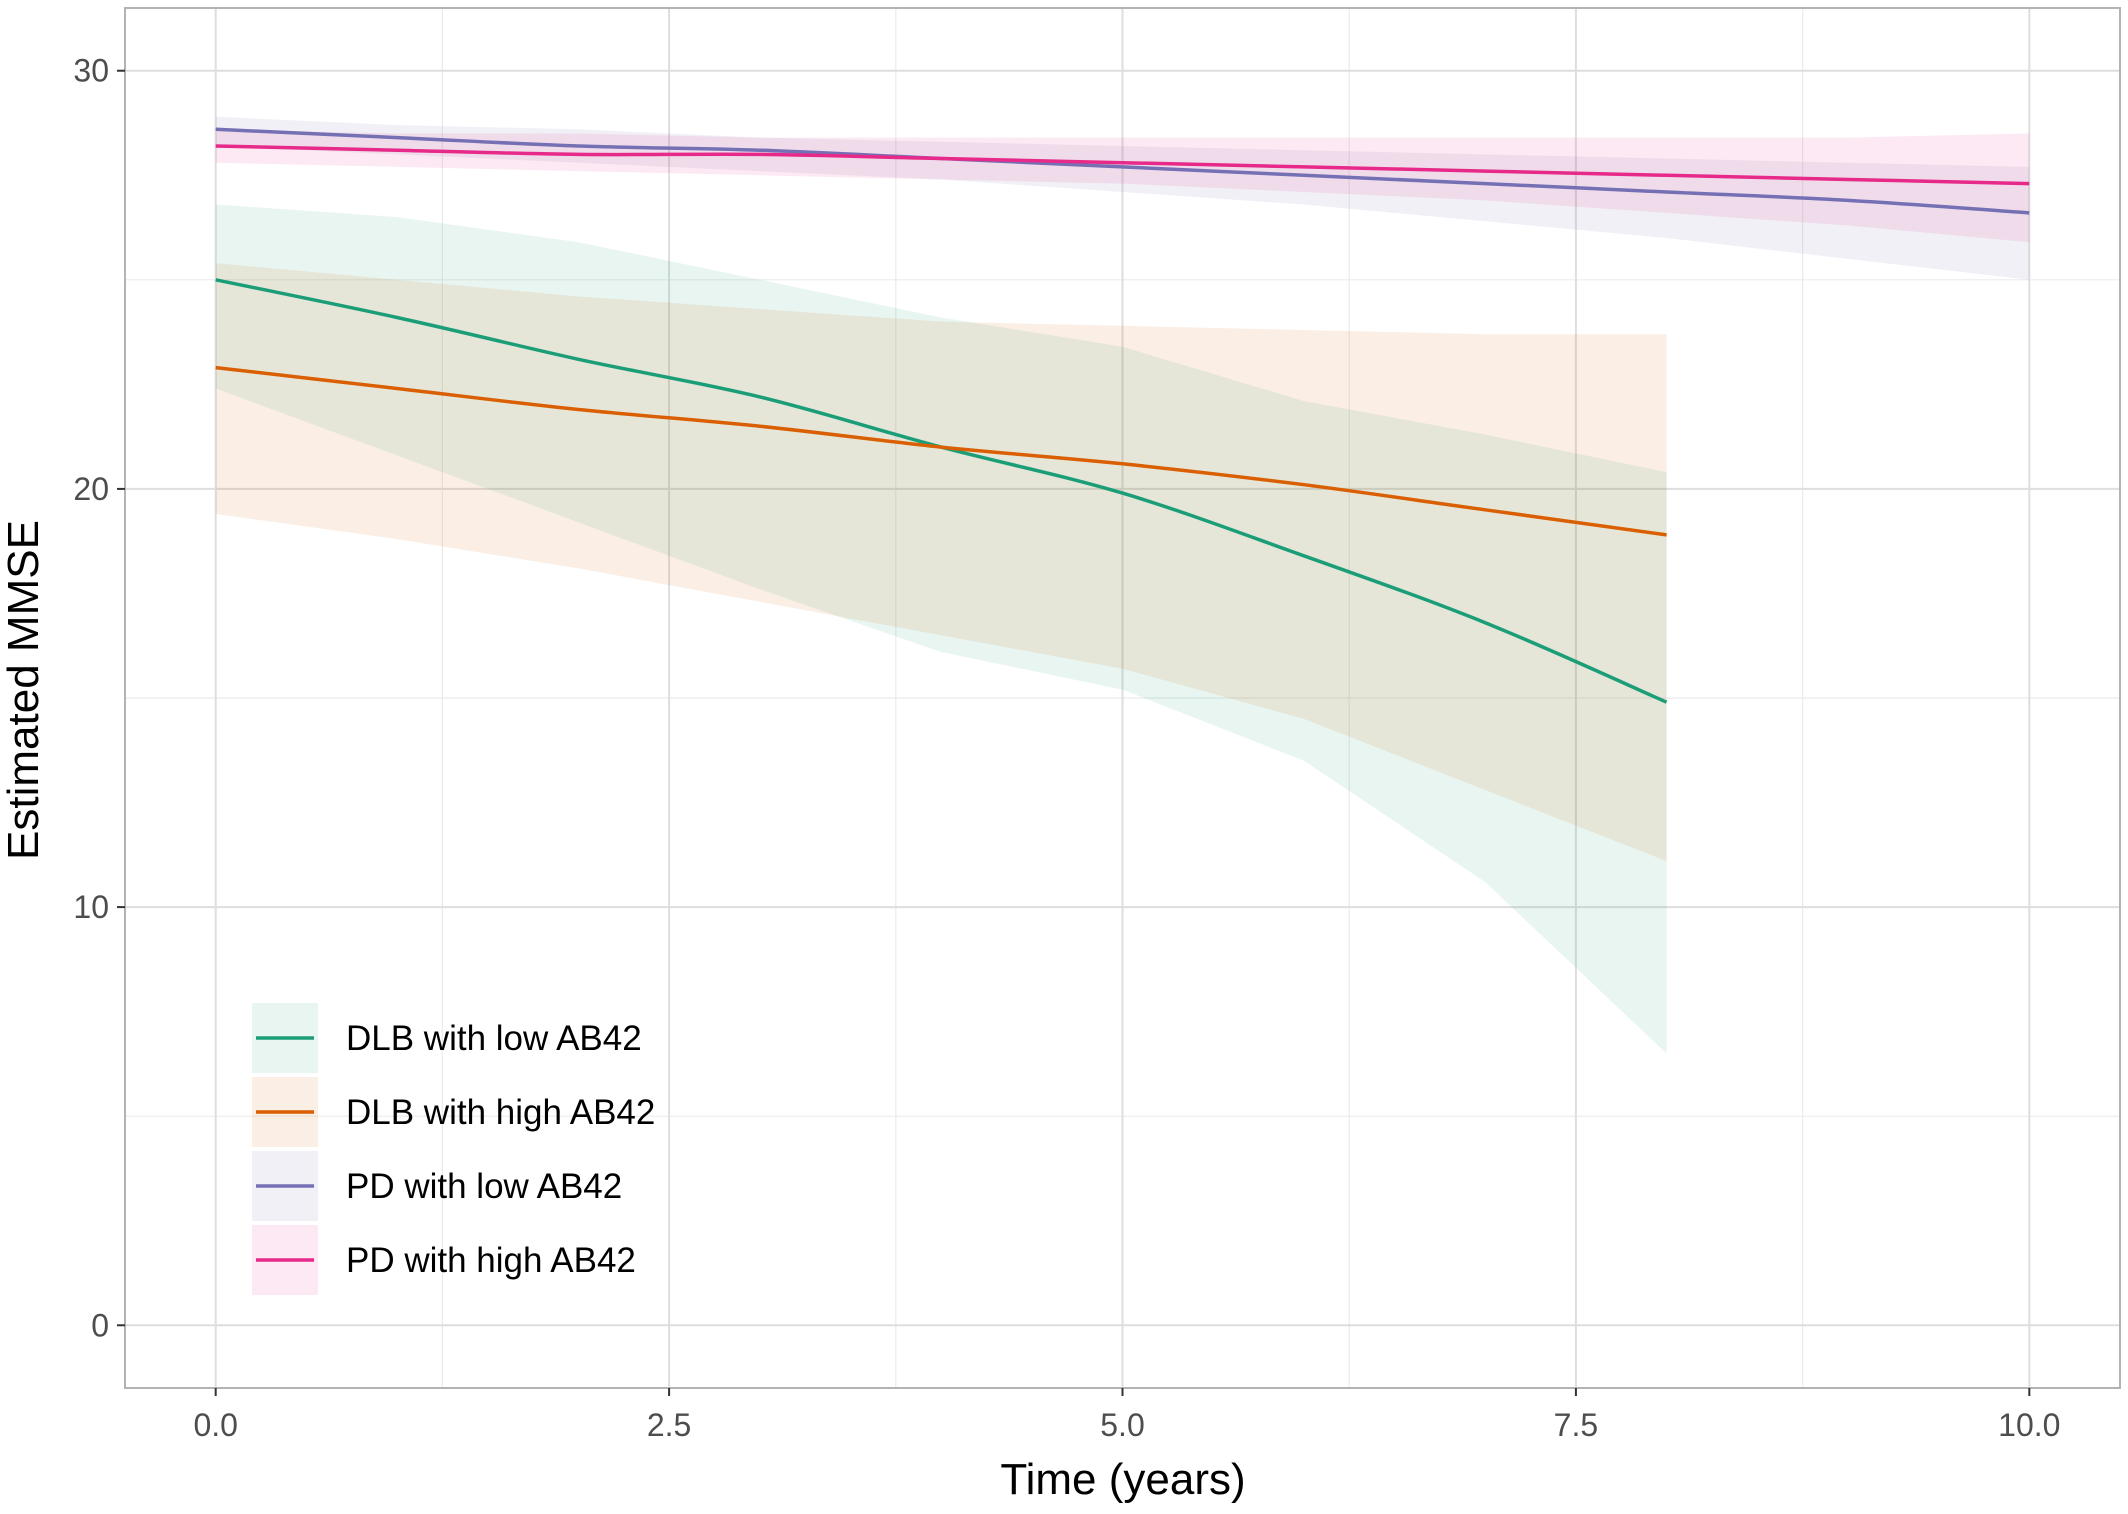  What do you see at coordinates (91, 71) in the screenshot?
I see `y-tick-label: 30` at bounding box center [91, 71].